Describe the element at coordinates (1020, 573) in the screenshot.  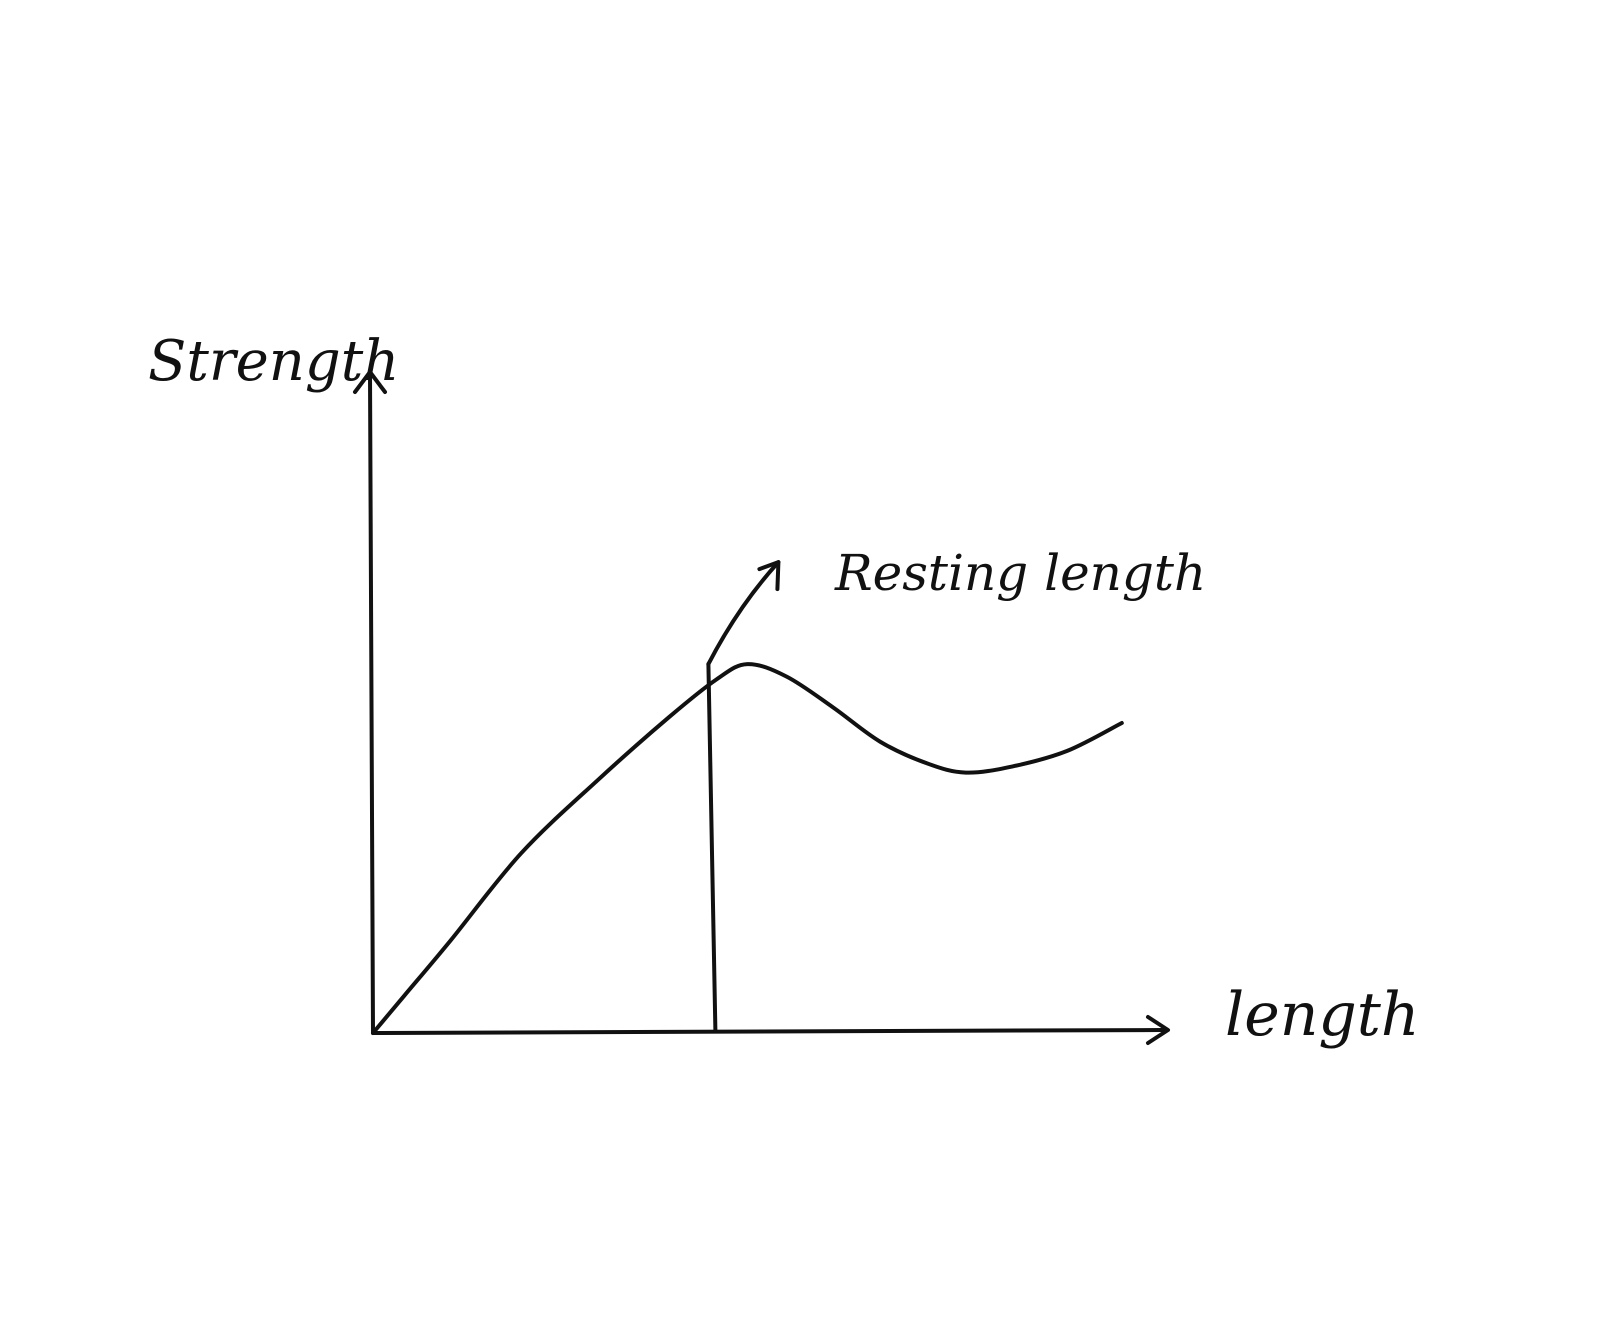
I see `resting-length-label: Resting length` at that location.